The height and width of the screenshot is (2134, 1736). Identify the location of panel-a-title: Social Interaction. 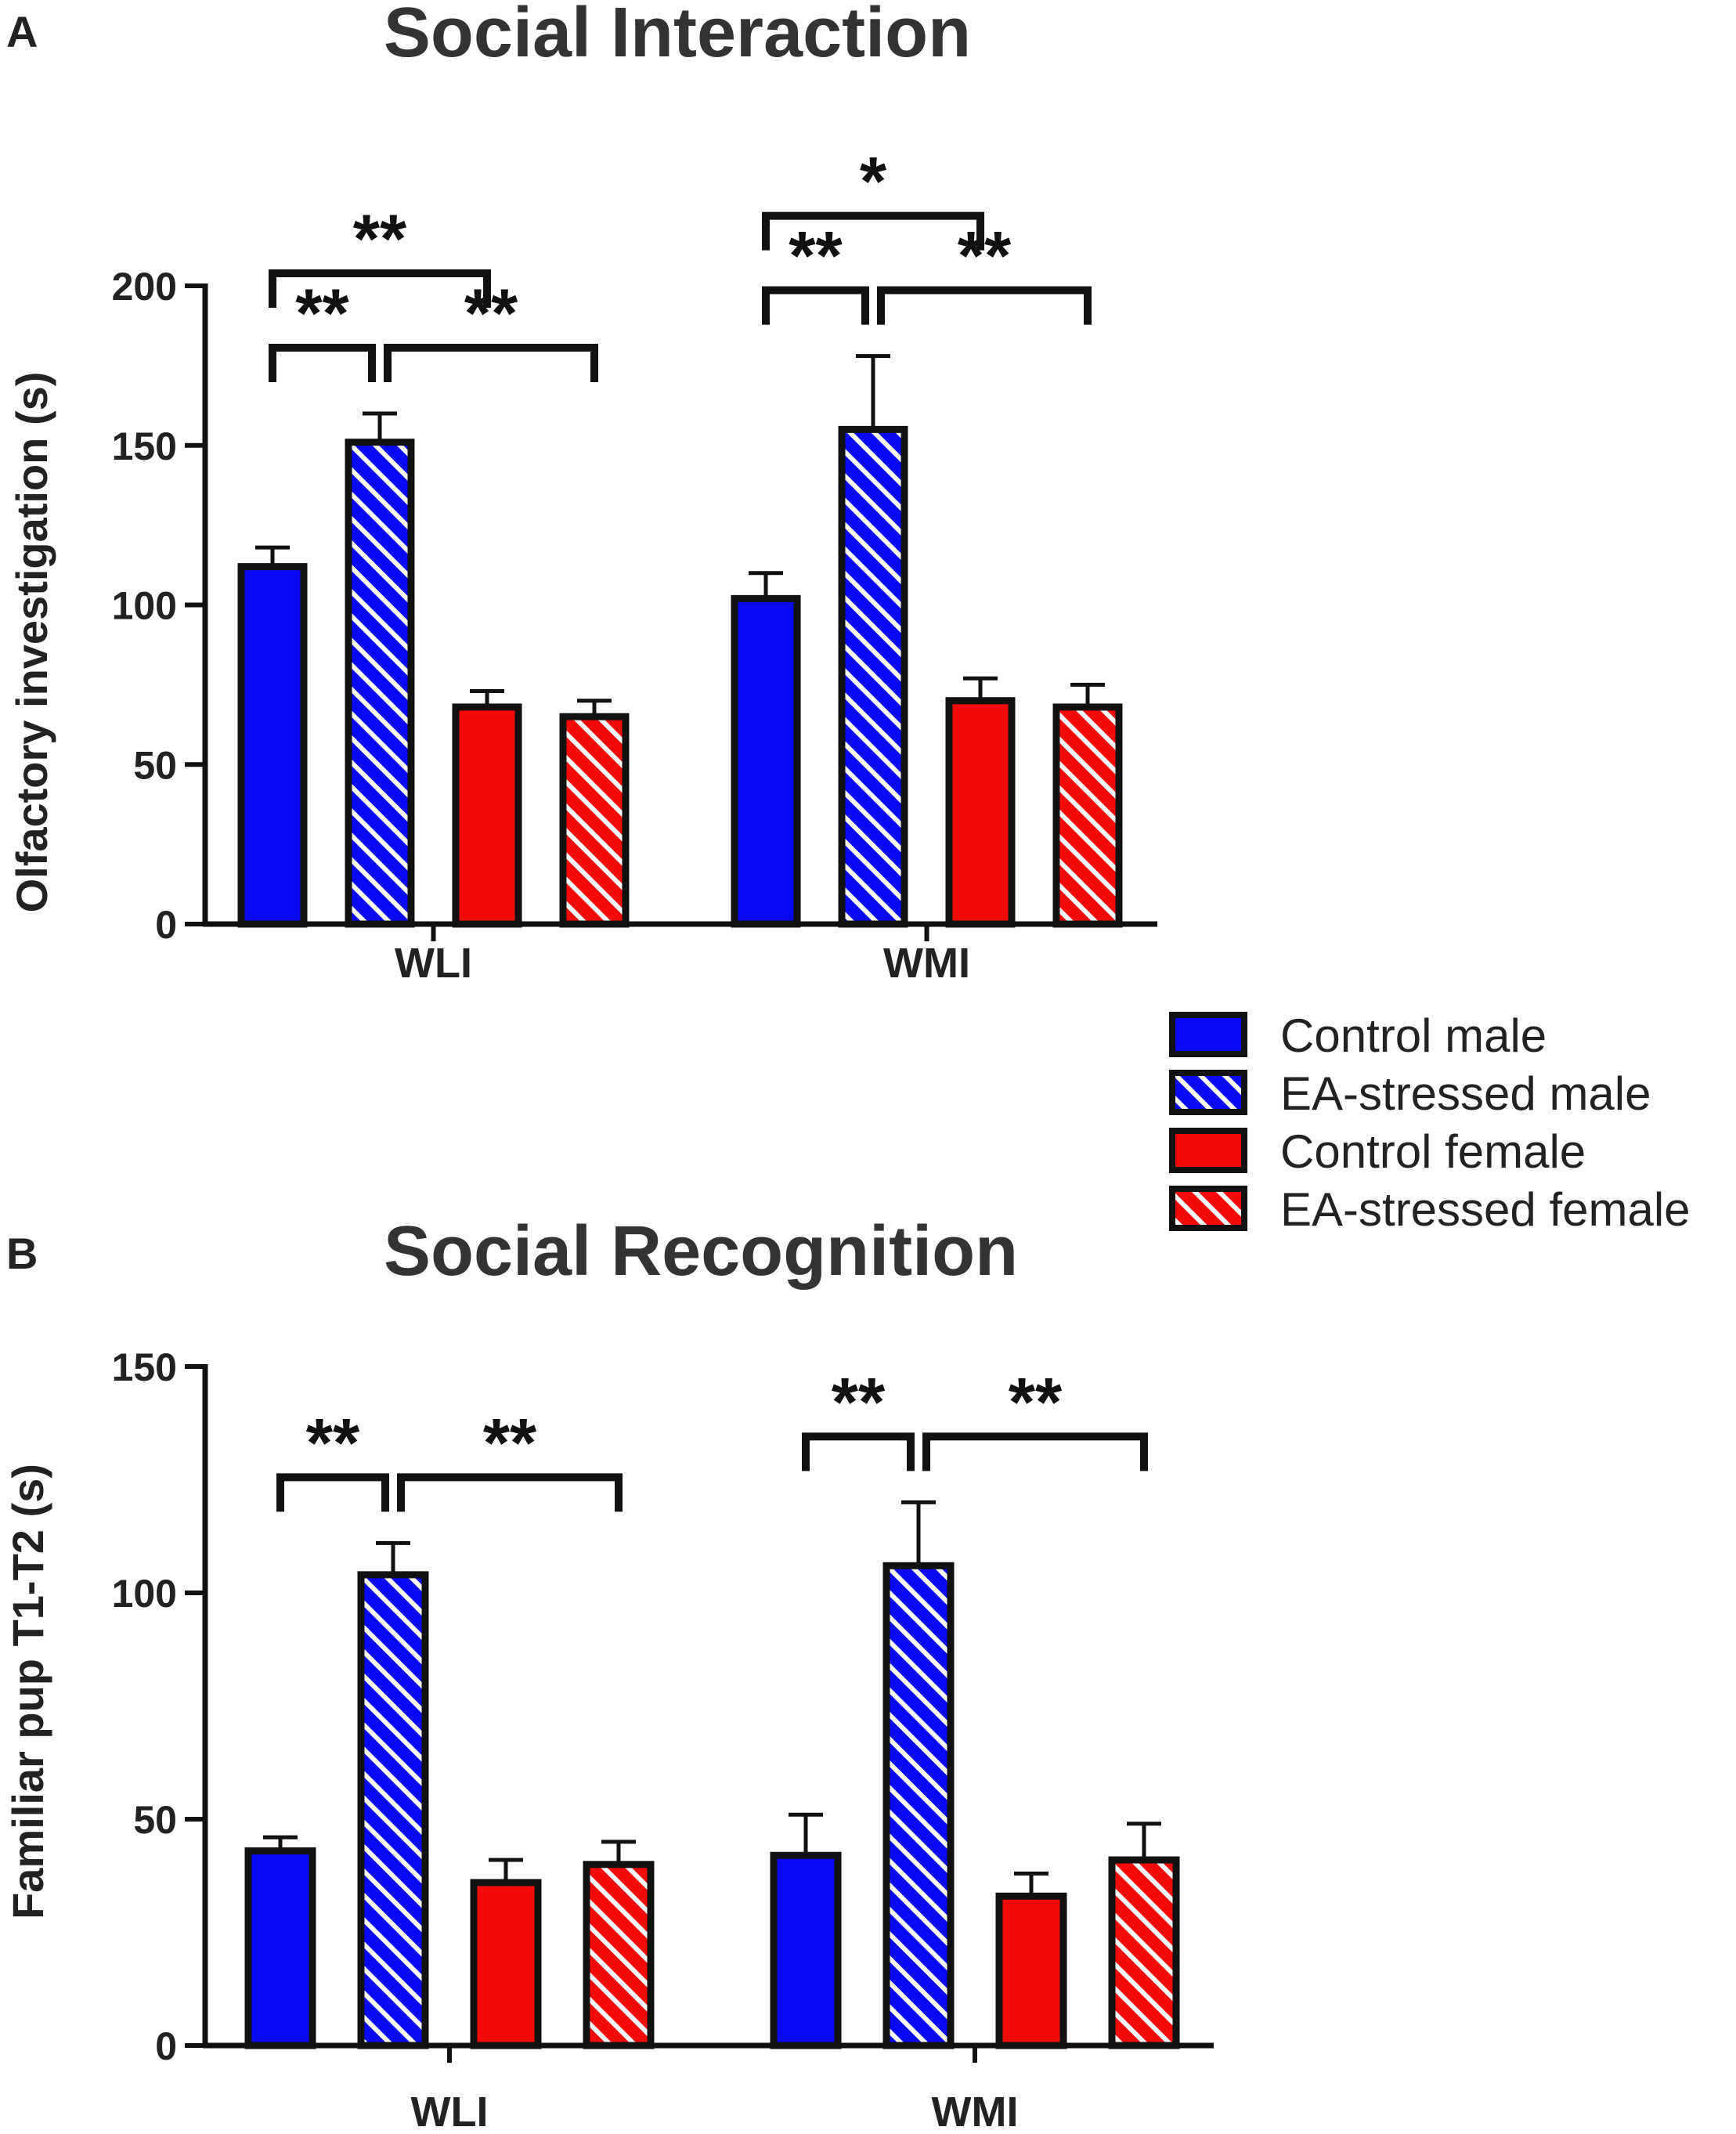
(677, 36).